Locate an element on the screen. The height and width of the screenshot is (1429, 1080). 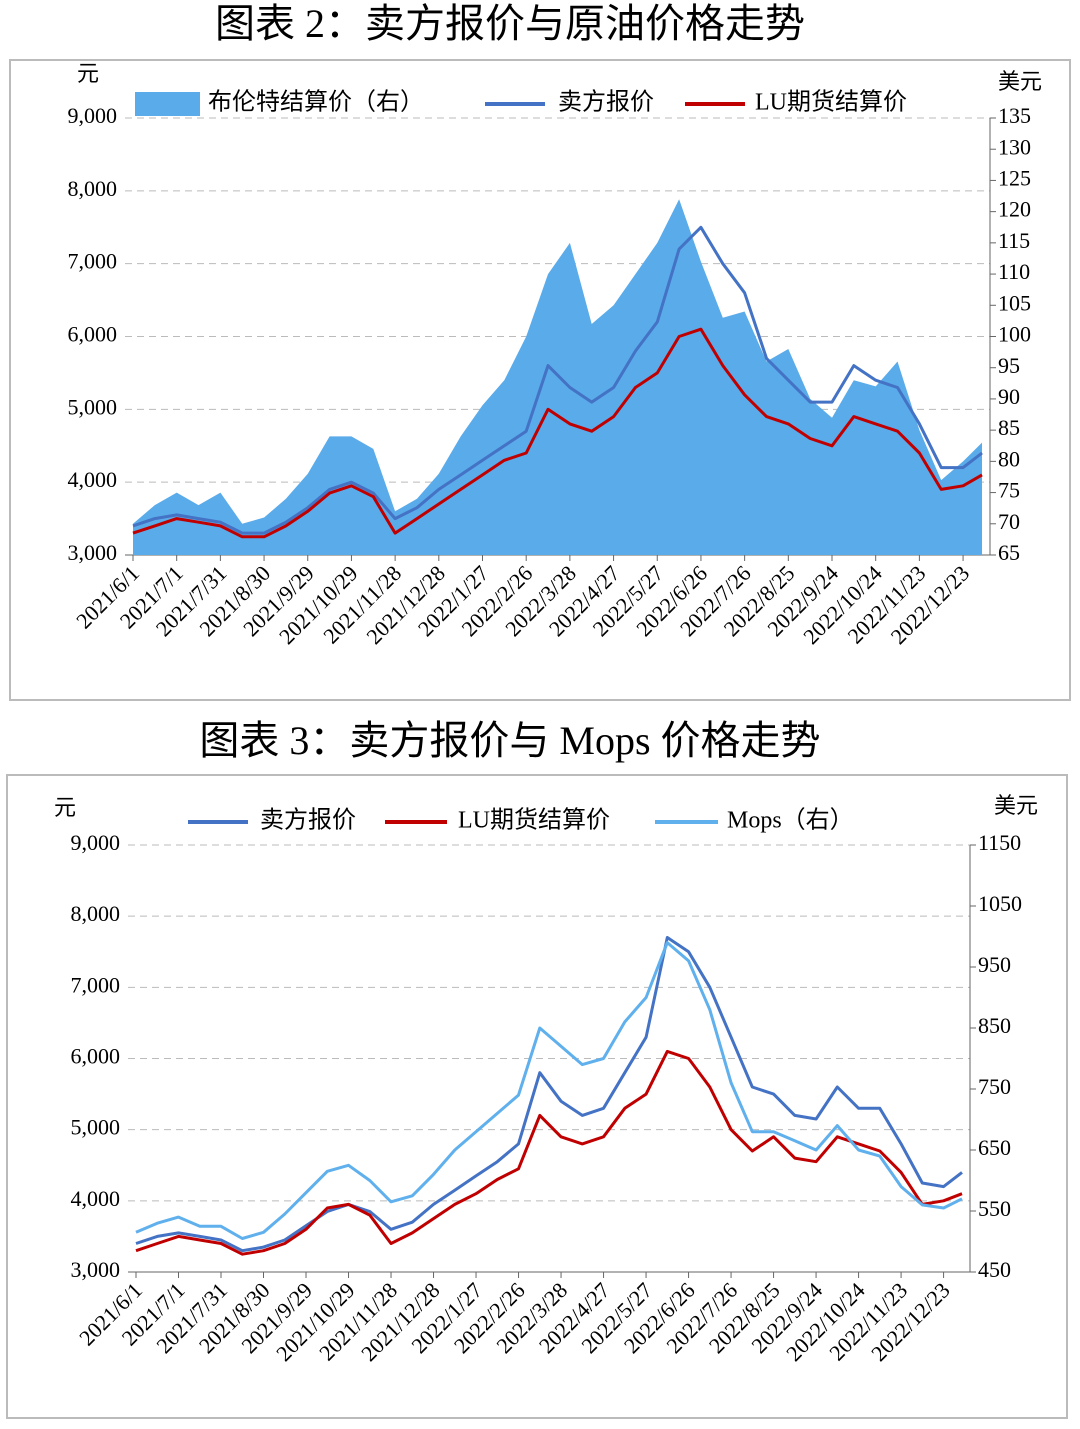
y2-tick-label: 85 is located at coordinates (1009, 427).